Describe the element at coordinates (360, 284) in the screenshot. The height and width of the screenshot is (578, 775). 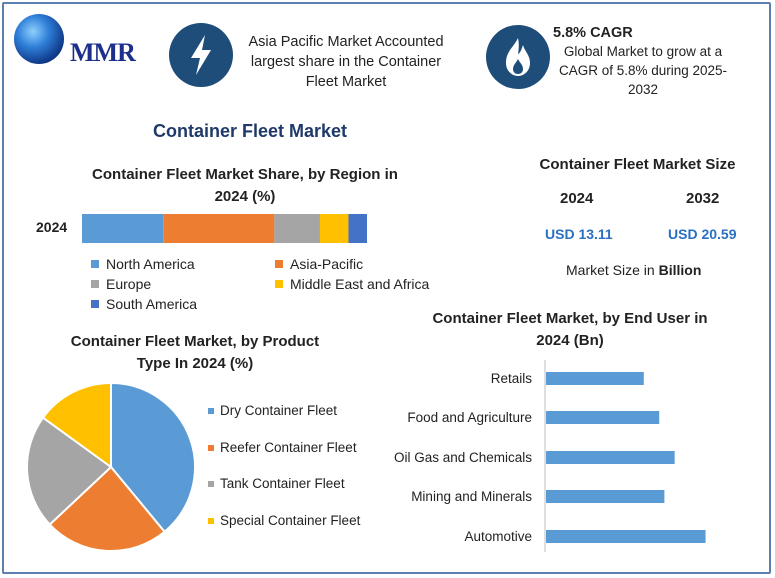
I see `legend-label: Middle East and Africa` at that location.